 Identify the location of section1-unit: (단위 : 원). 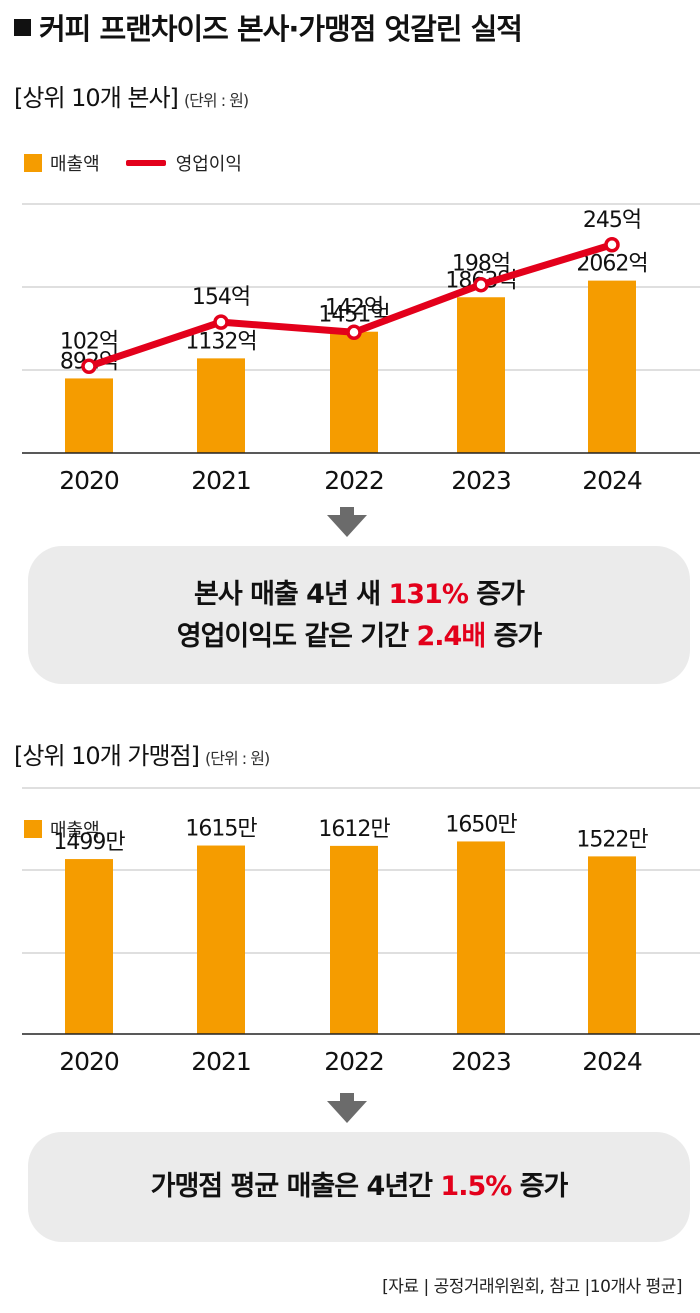
(216, 100).